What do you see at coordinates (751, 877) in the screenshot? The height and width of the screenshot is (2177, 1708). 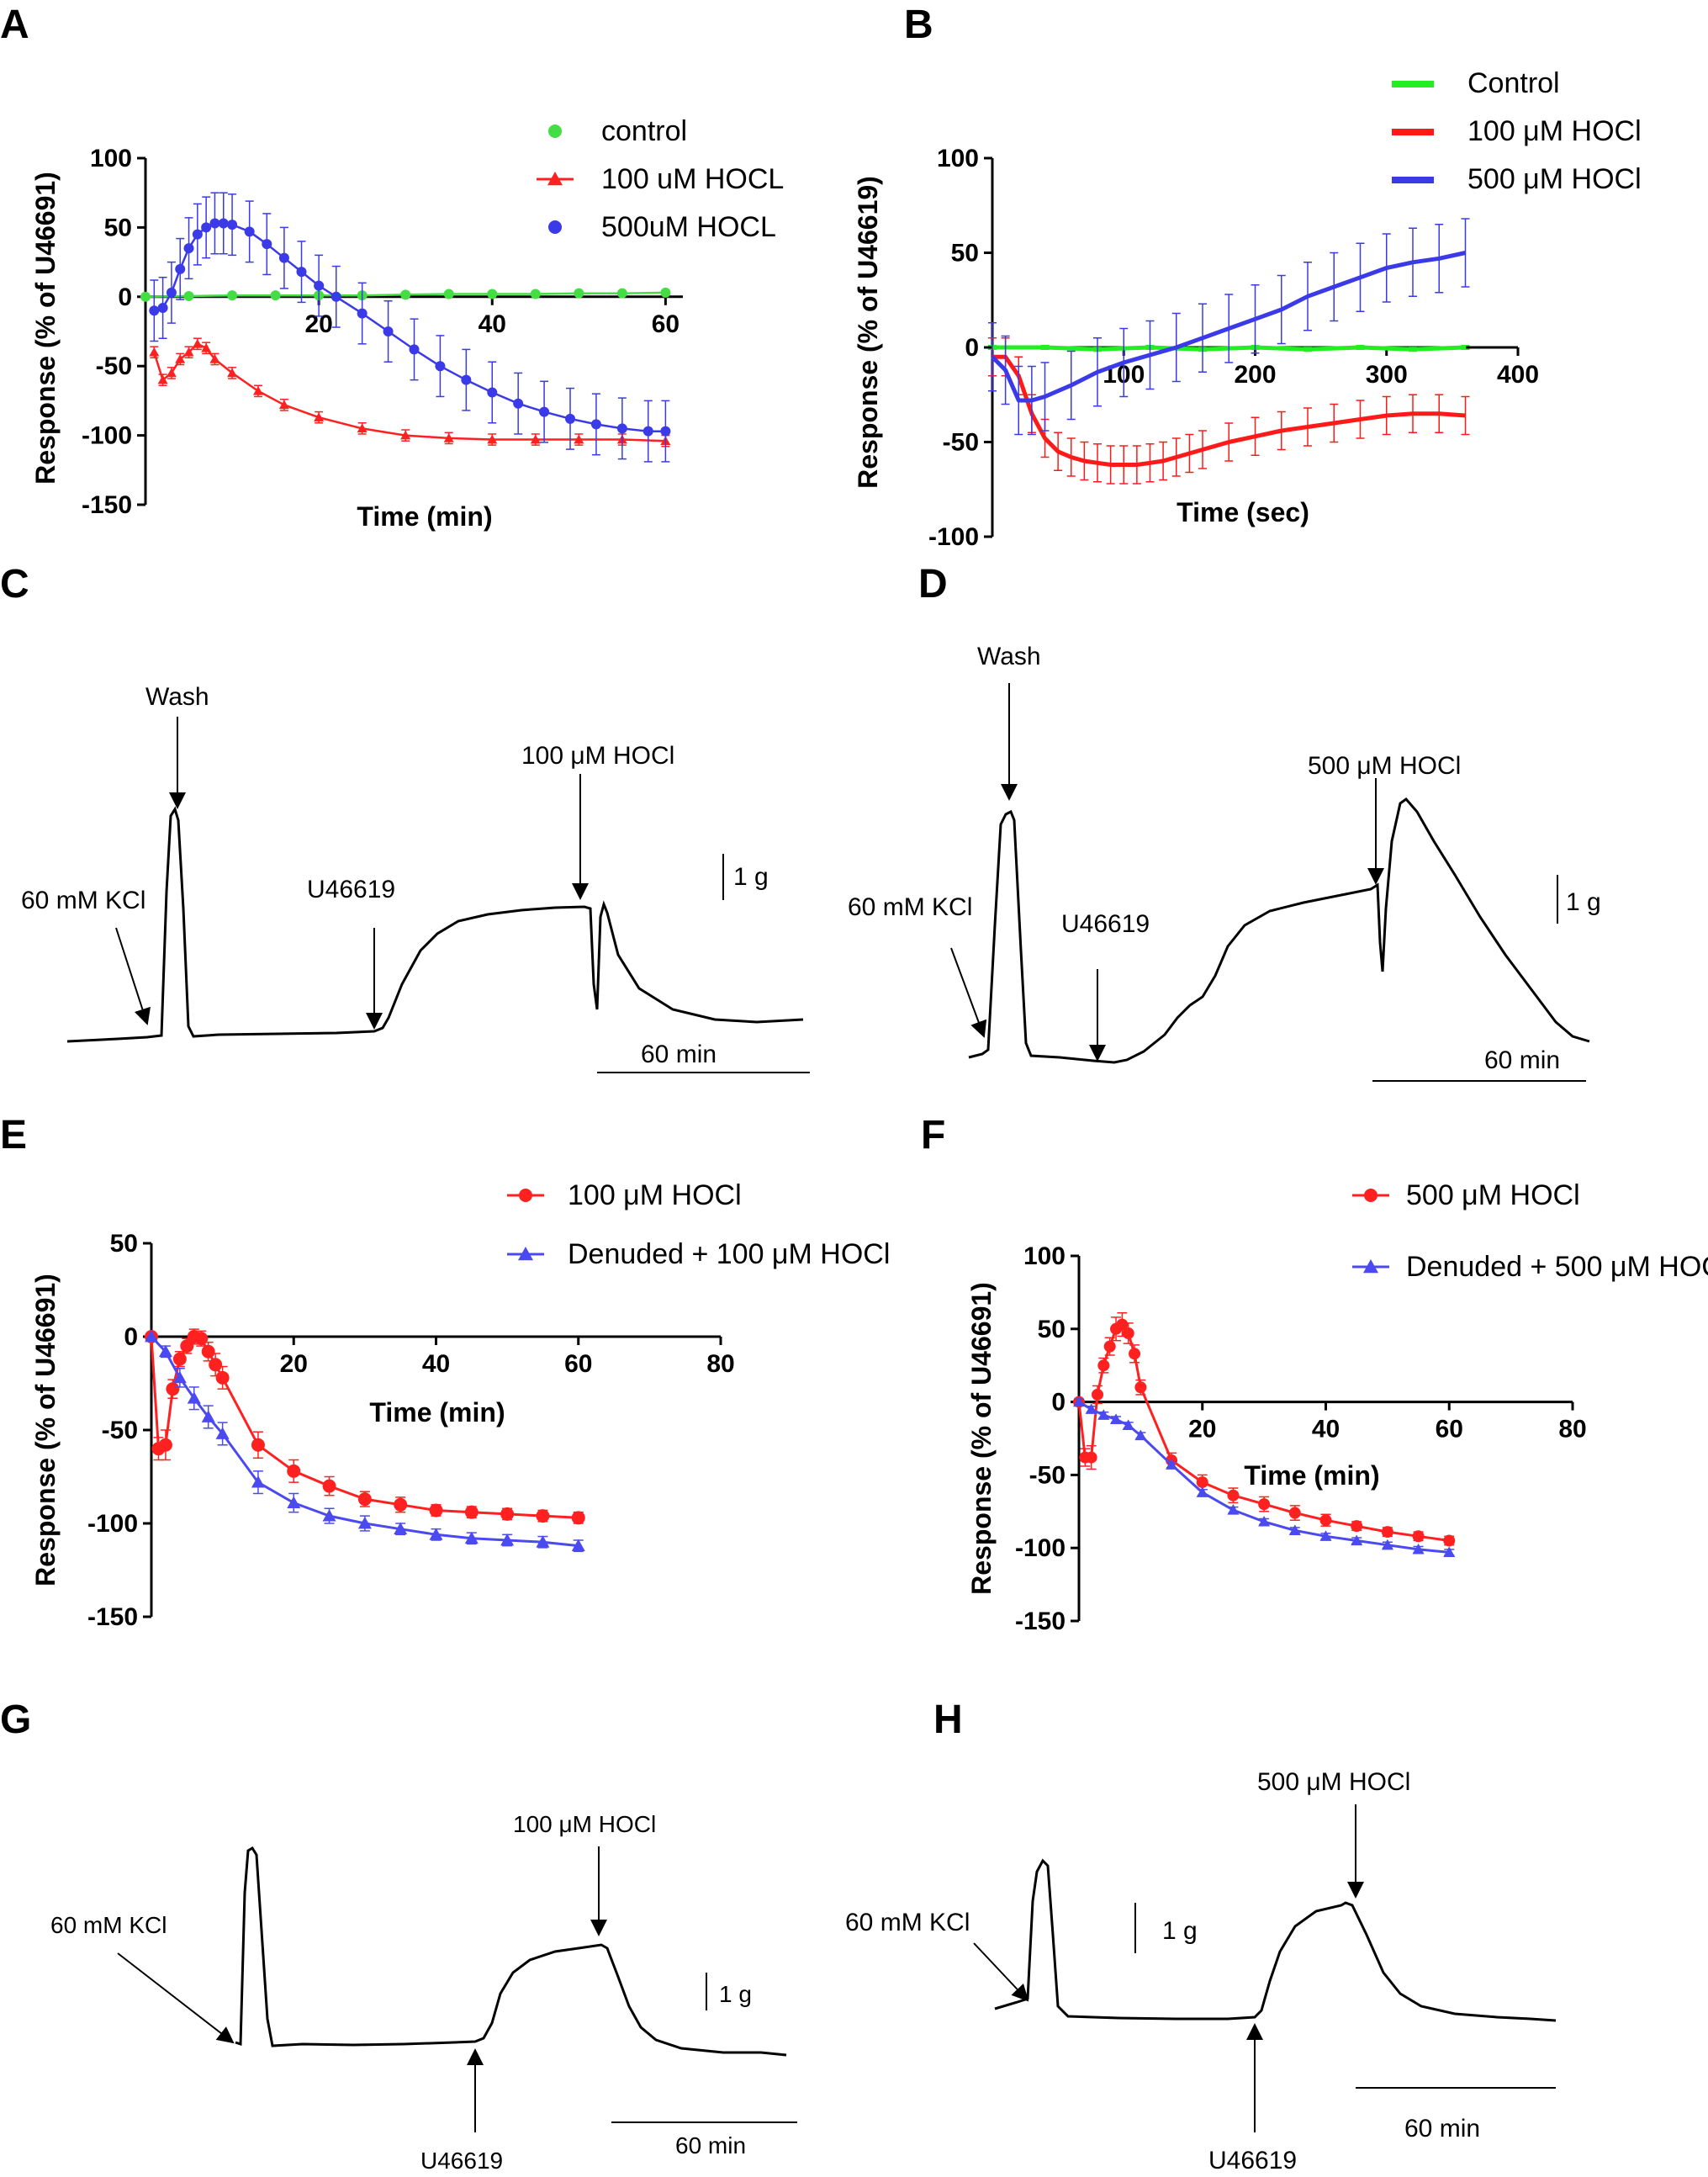 I see `label-scale-y-c: 1 g` at bounding box center [751, 877].